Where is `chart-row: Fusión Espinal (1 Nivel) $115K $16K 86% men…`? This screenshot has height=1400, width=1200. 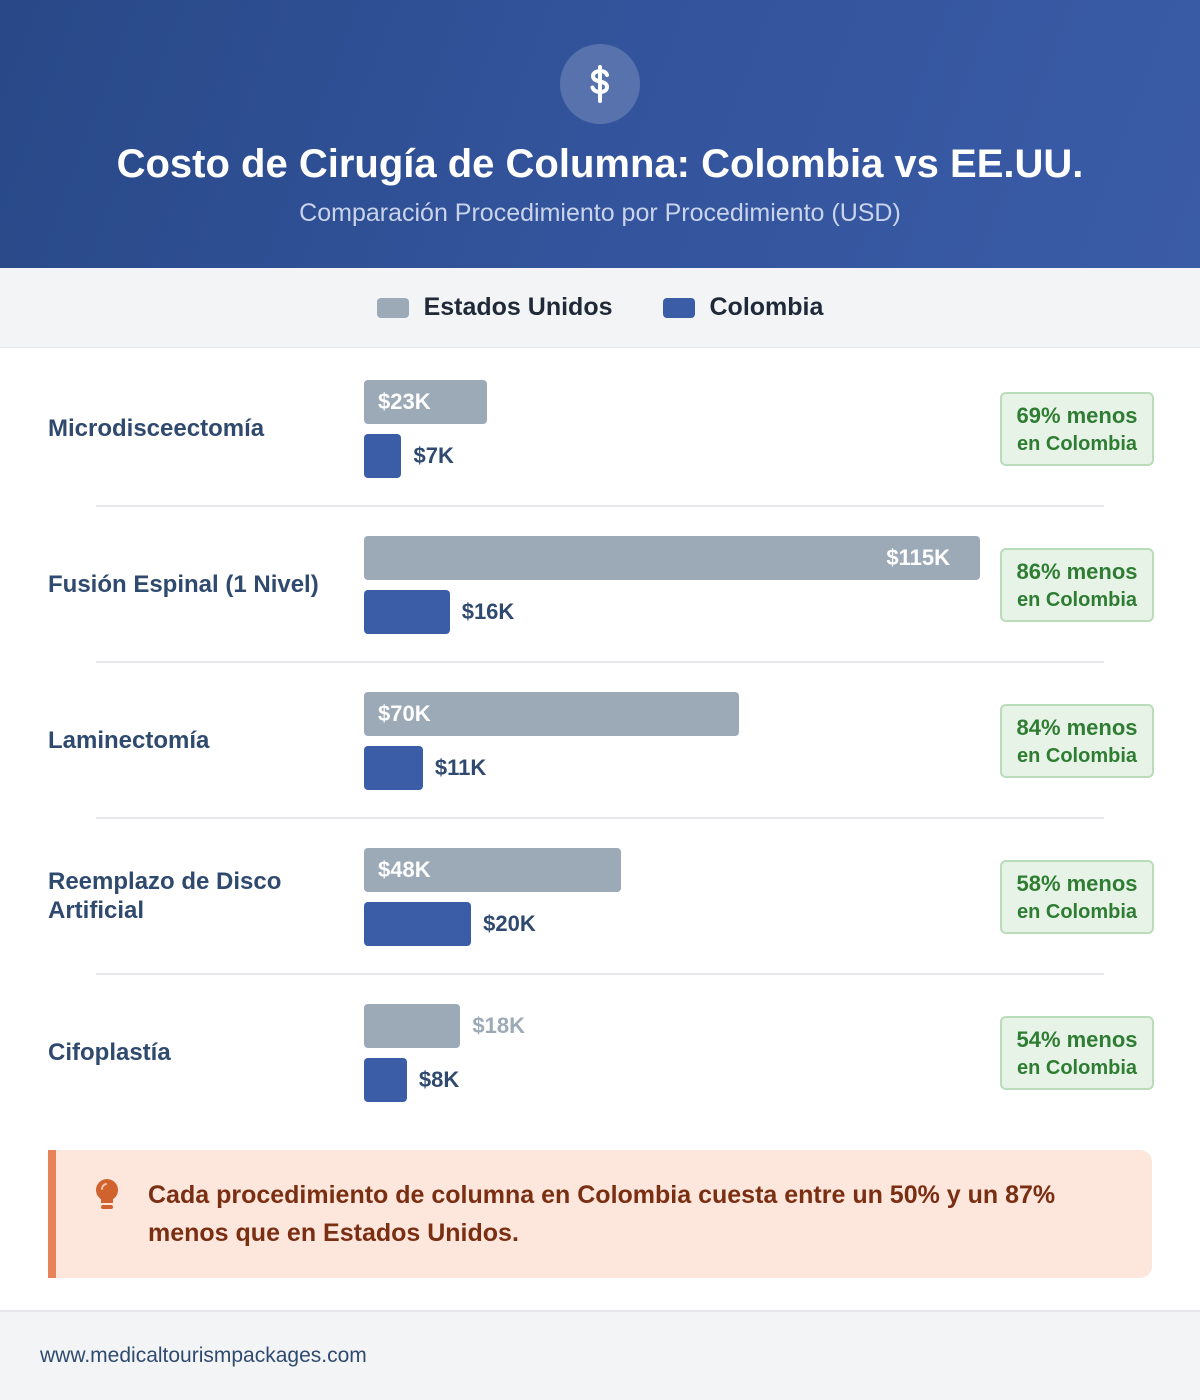
chart-row: Fusión Espinal (1 Nivel) $115K $16K 86% men… is located at coordinates (601, 599).